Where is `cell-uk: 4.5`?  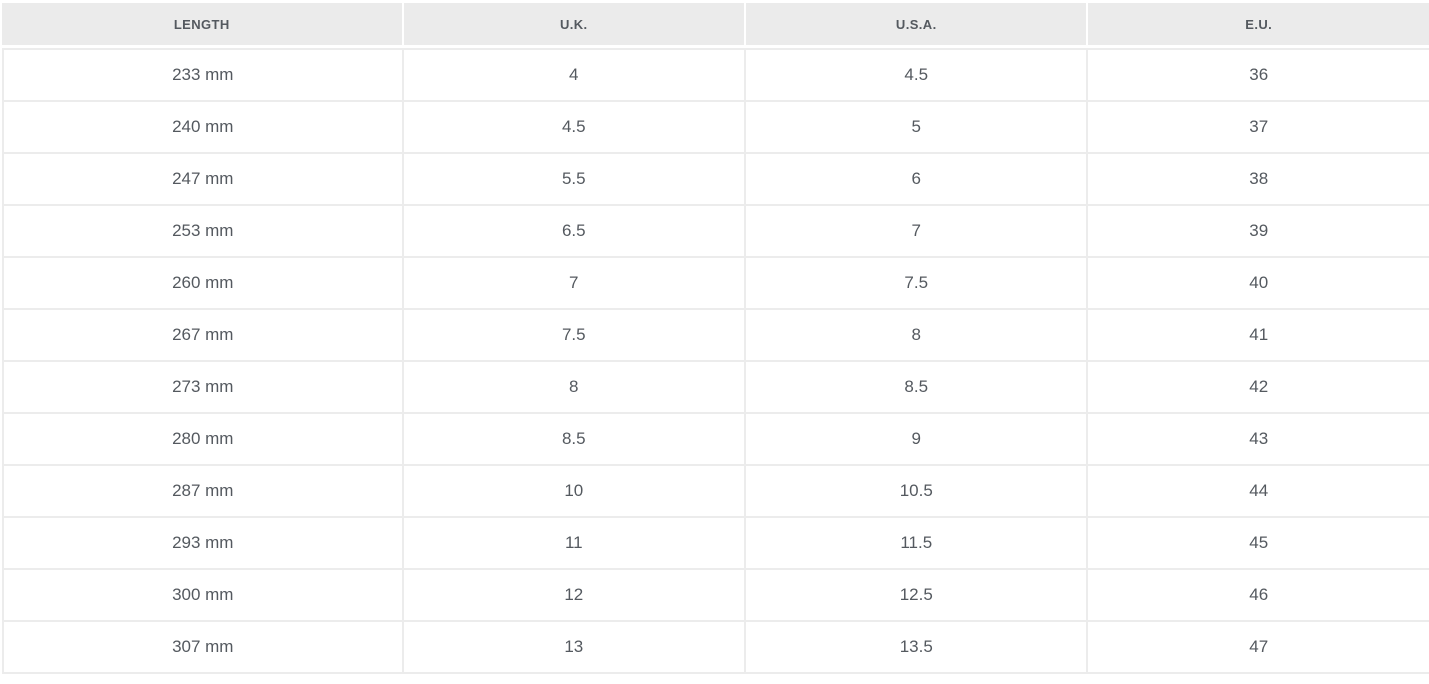
cell-uk: 4.5 is located at coordinates (573, 128).